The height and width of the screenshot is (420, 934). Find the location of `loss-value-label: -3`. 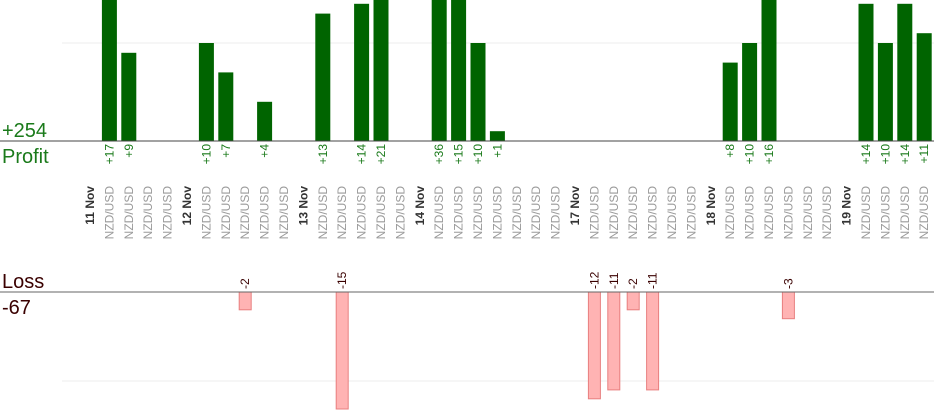

loss-value-label: -3 is located at coordinates (788, 283).